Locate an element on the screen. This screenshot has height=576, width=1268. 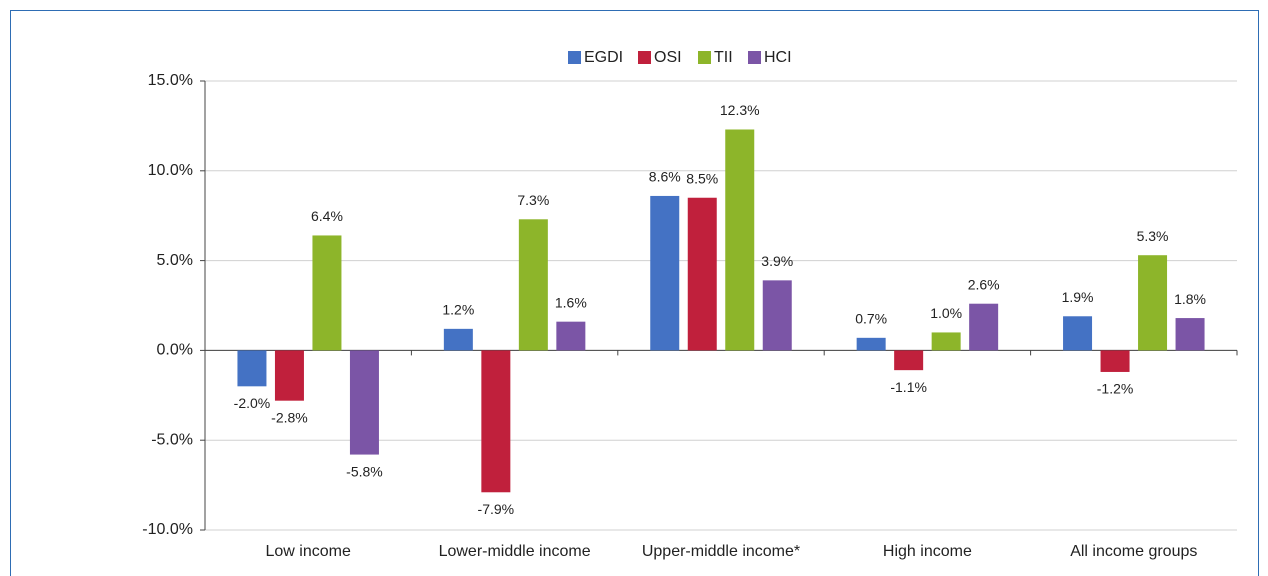
data-label: 0.7% is located at coordinates (871, 319).